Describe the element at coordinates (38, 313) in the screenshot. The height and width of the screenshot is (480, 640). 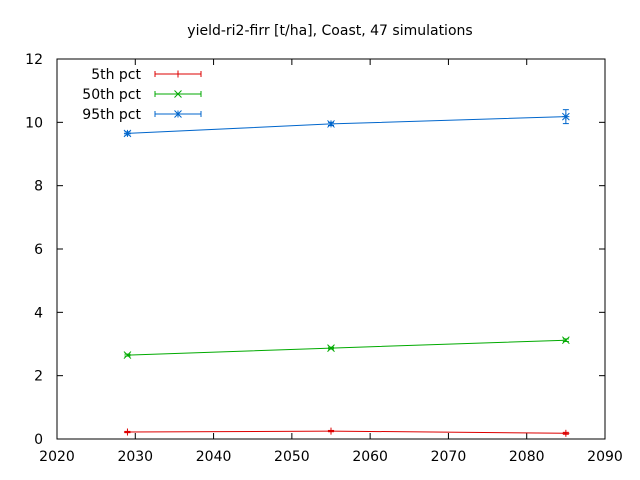
I see `y-tick-label: 4` at that location.